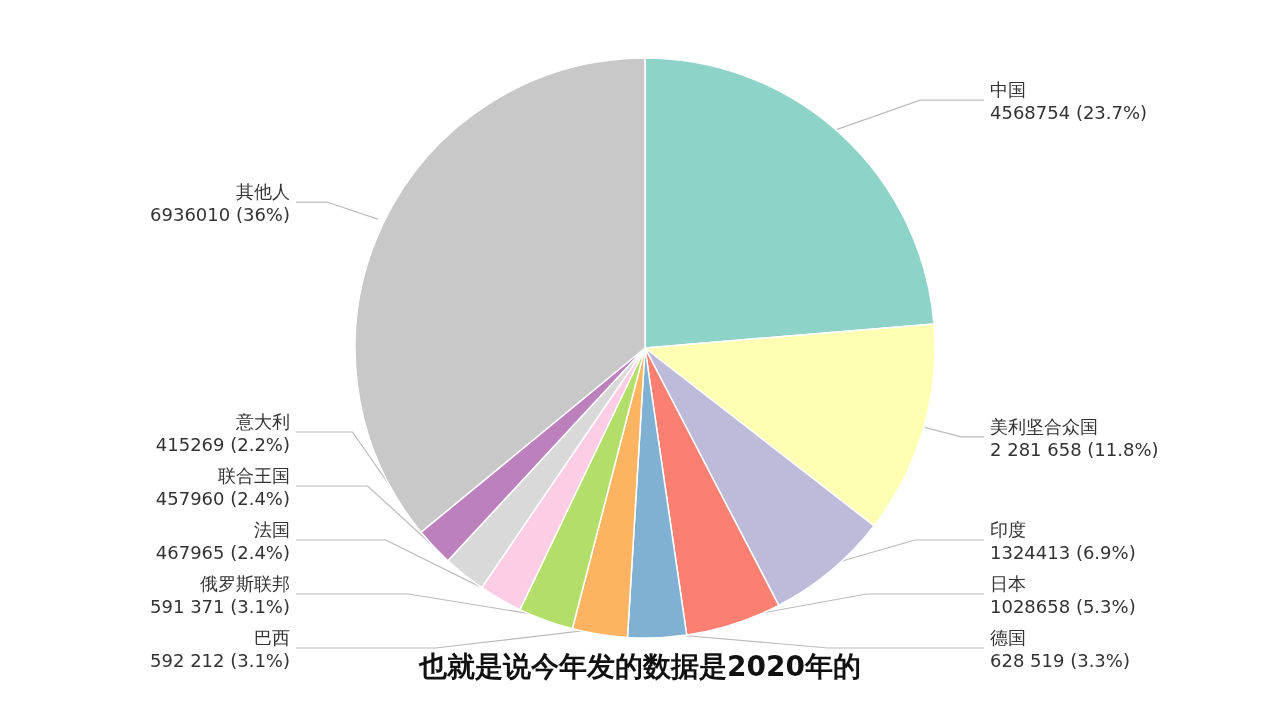  I want to click on slice-label: 美利坚合众国, so click(1044, 426).